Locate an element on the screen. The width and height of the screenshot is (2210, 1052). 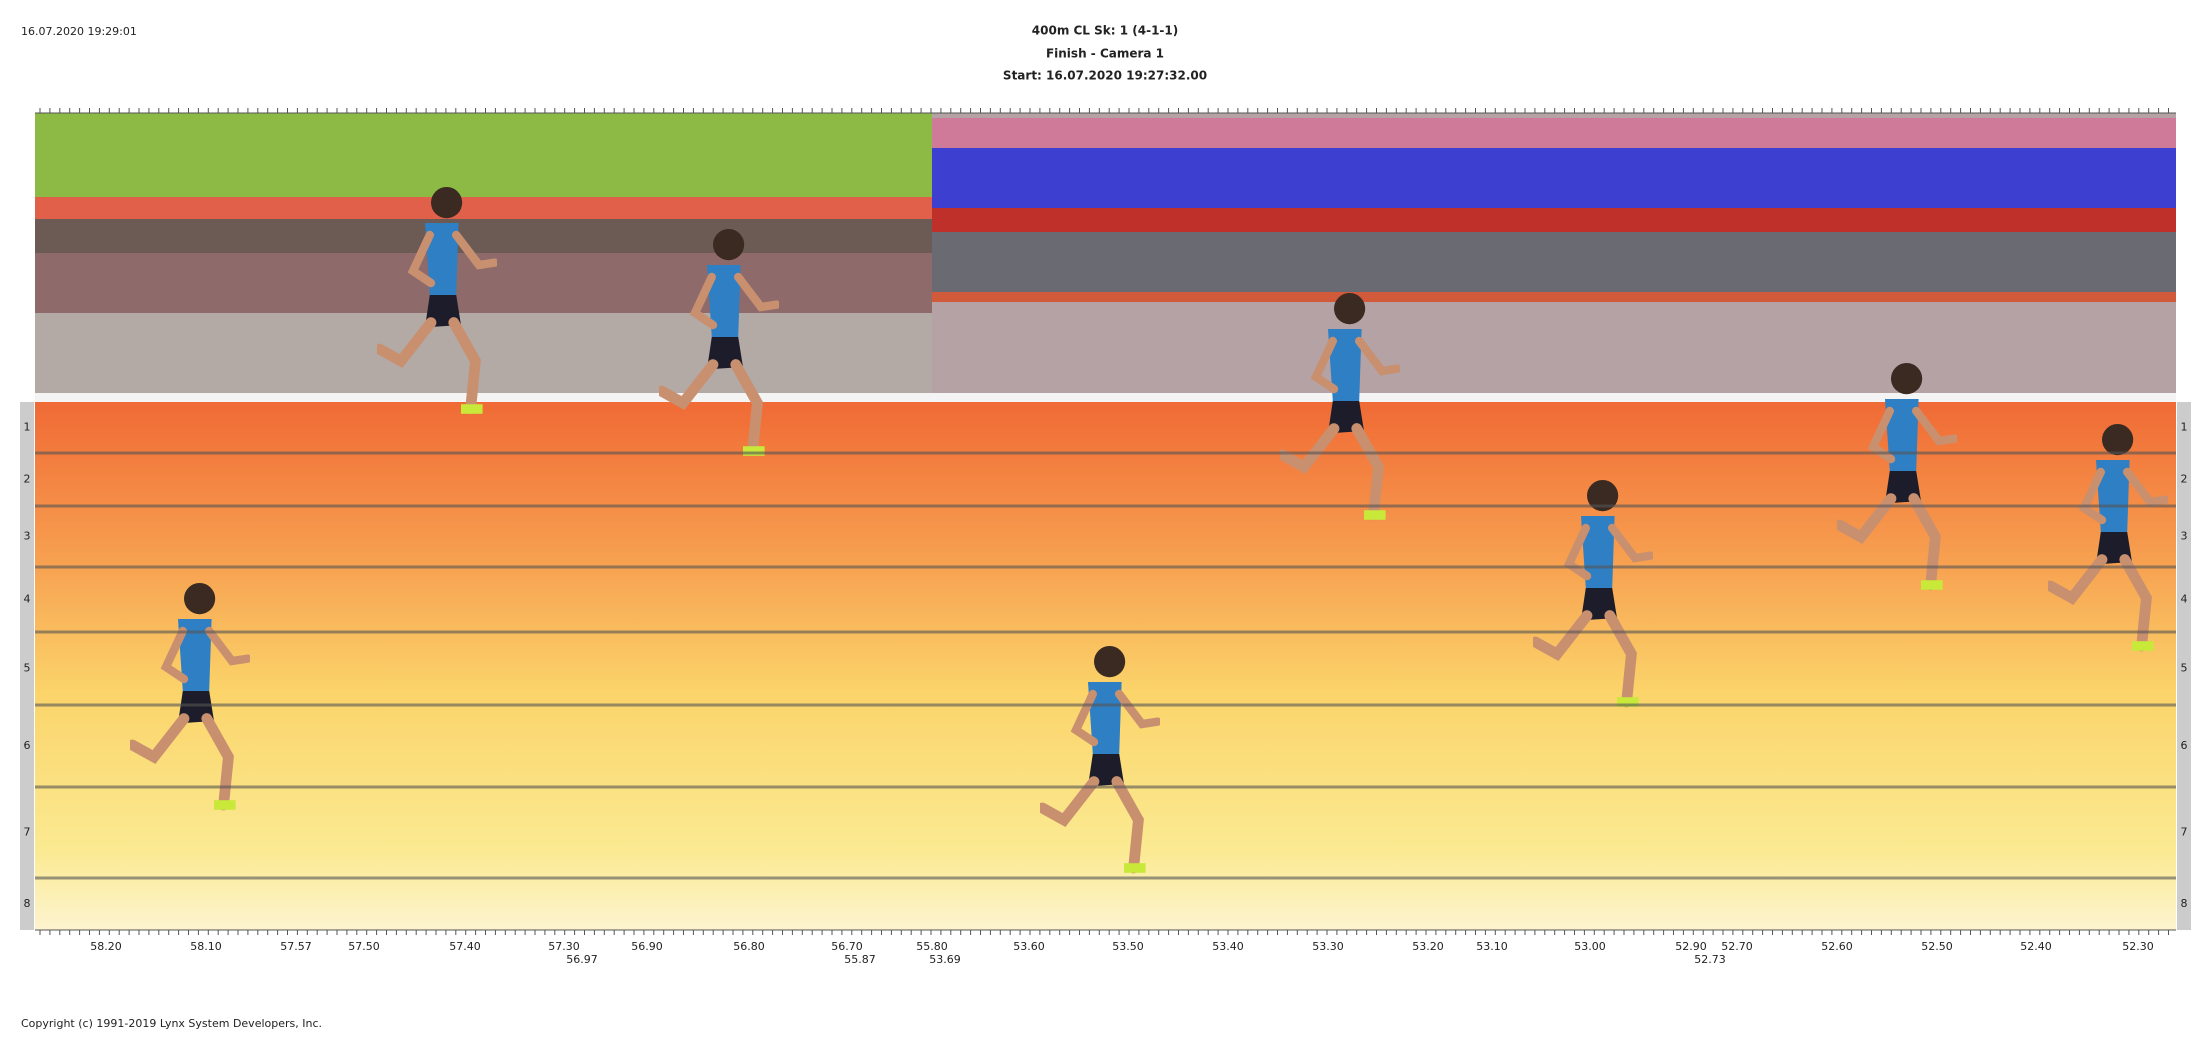
time-label: 55.80 is located at coordinates (932, 946).